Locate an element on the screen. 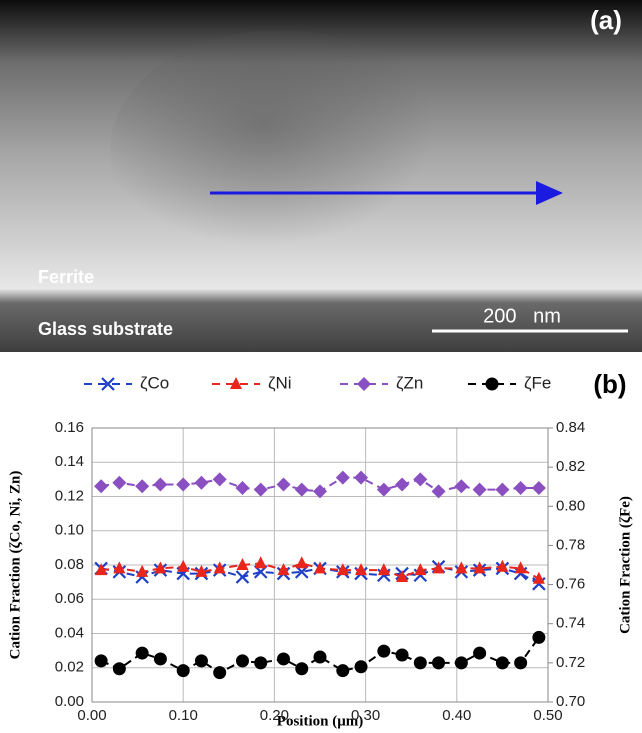 The width and height of the screenshot is (642, 733). y-tick-label: 0.06 is located at coordinates (69, 598).